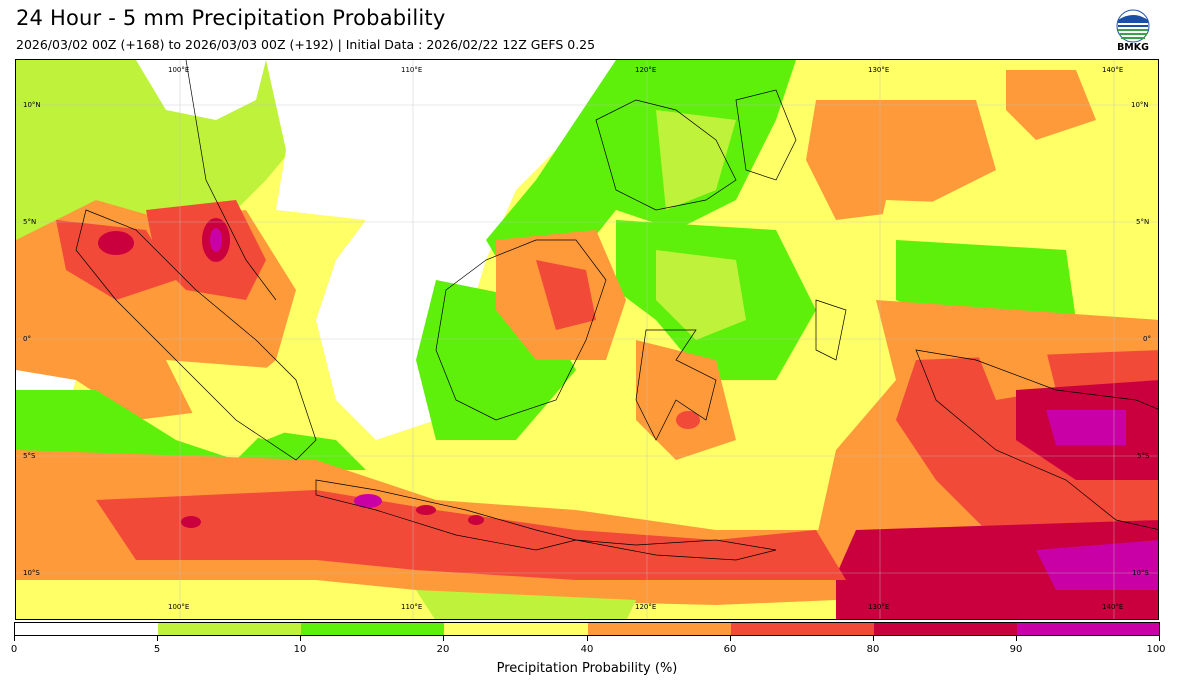 The width and height of the screenshot is (1180, 688). Describe the element at coordinates (873, 649) in the screenshot. I see `colorbar-label-80: 80` at that location.